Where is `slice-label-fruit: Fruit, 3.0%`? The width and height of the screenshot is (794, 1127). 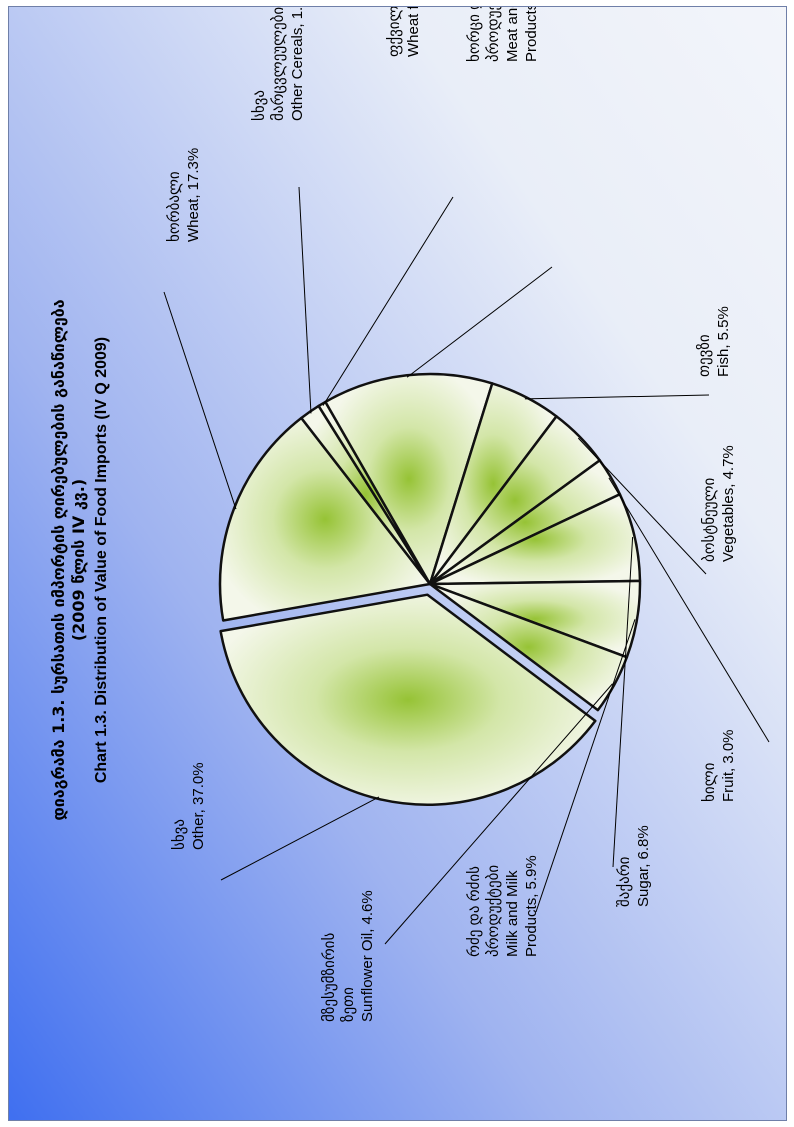
slice-label-fruit: Fruit, 3.0% is located at coordinates (728, 765).